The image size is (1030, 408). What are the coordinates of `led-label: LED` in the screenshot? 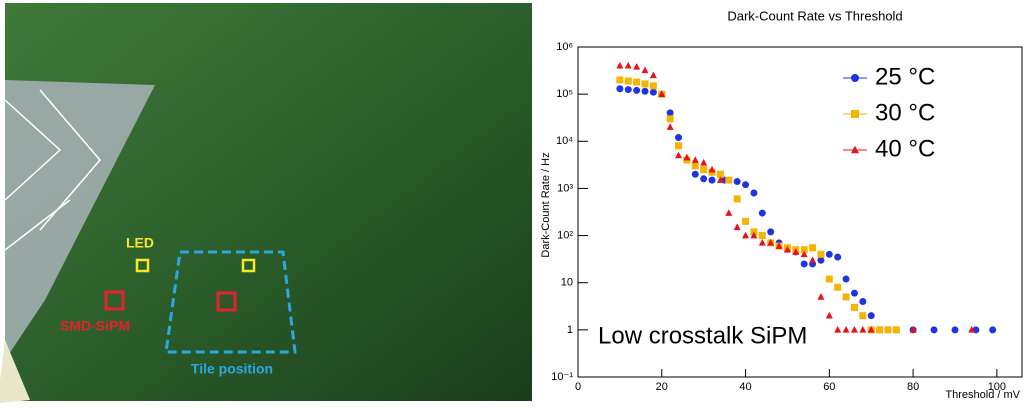 It's located at (140, 243).